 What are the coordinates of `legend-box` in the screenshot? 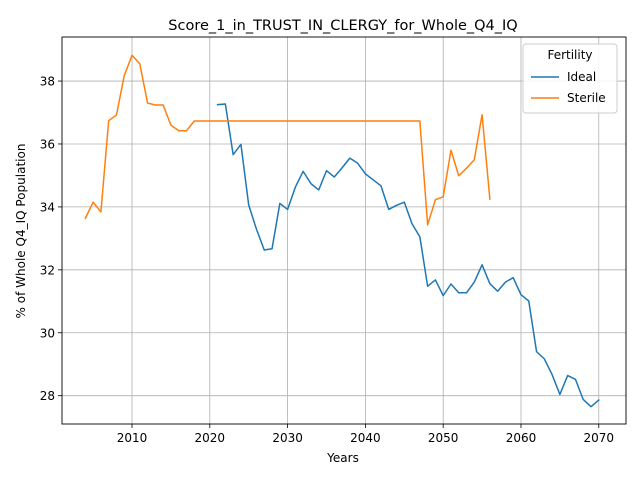 It's located at (570, 78).